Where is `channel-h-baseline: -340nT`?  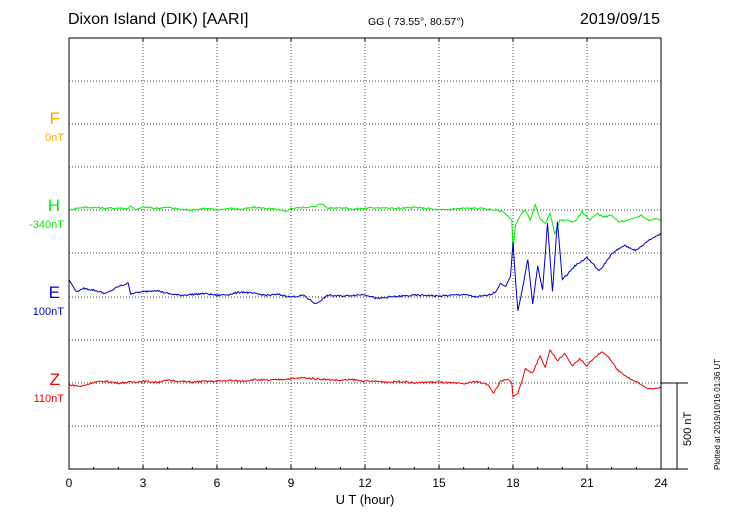
channel-h-baseline: -340nT is located at coordinates (46, 225).